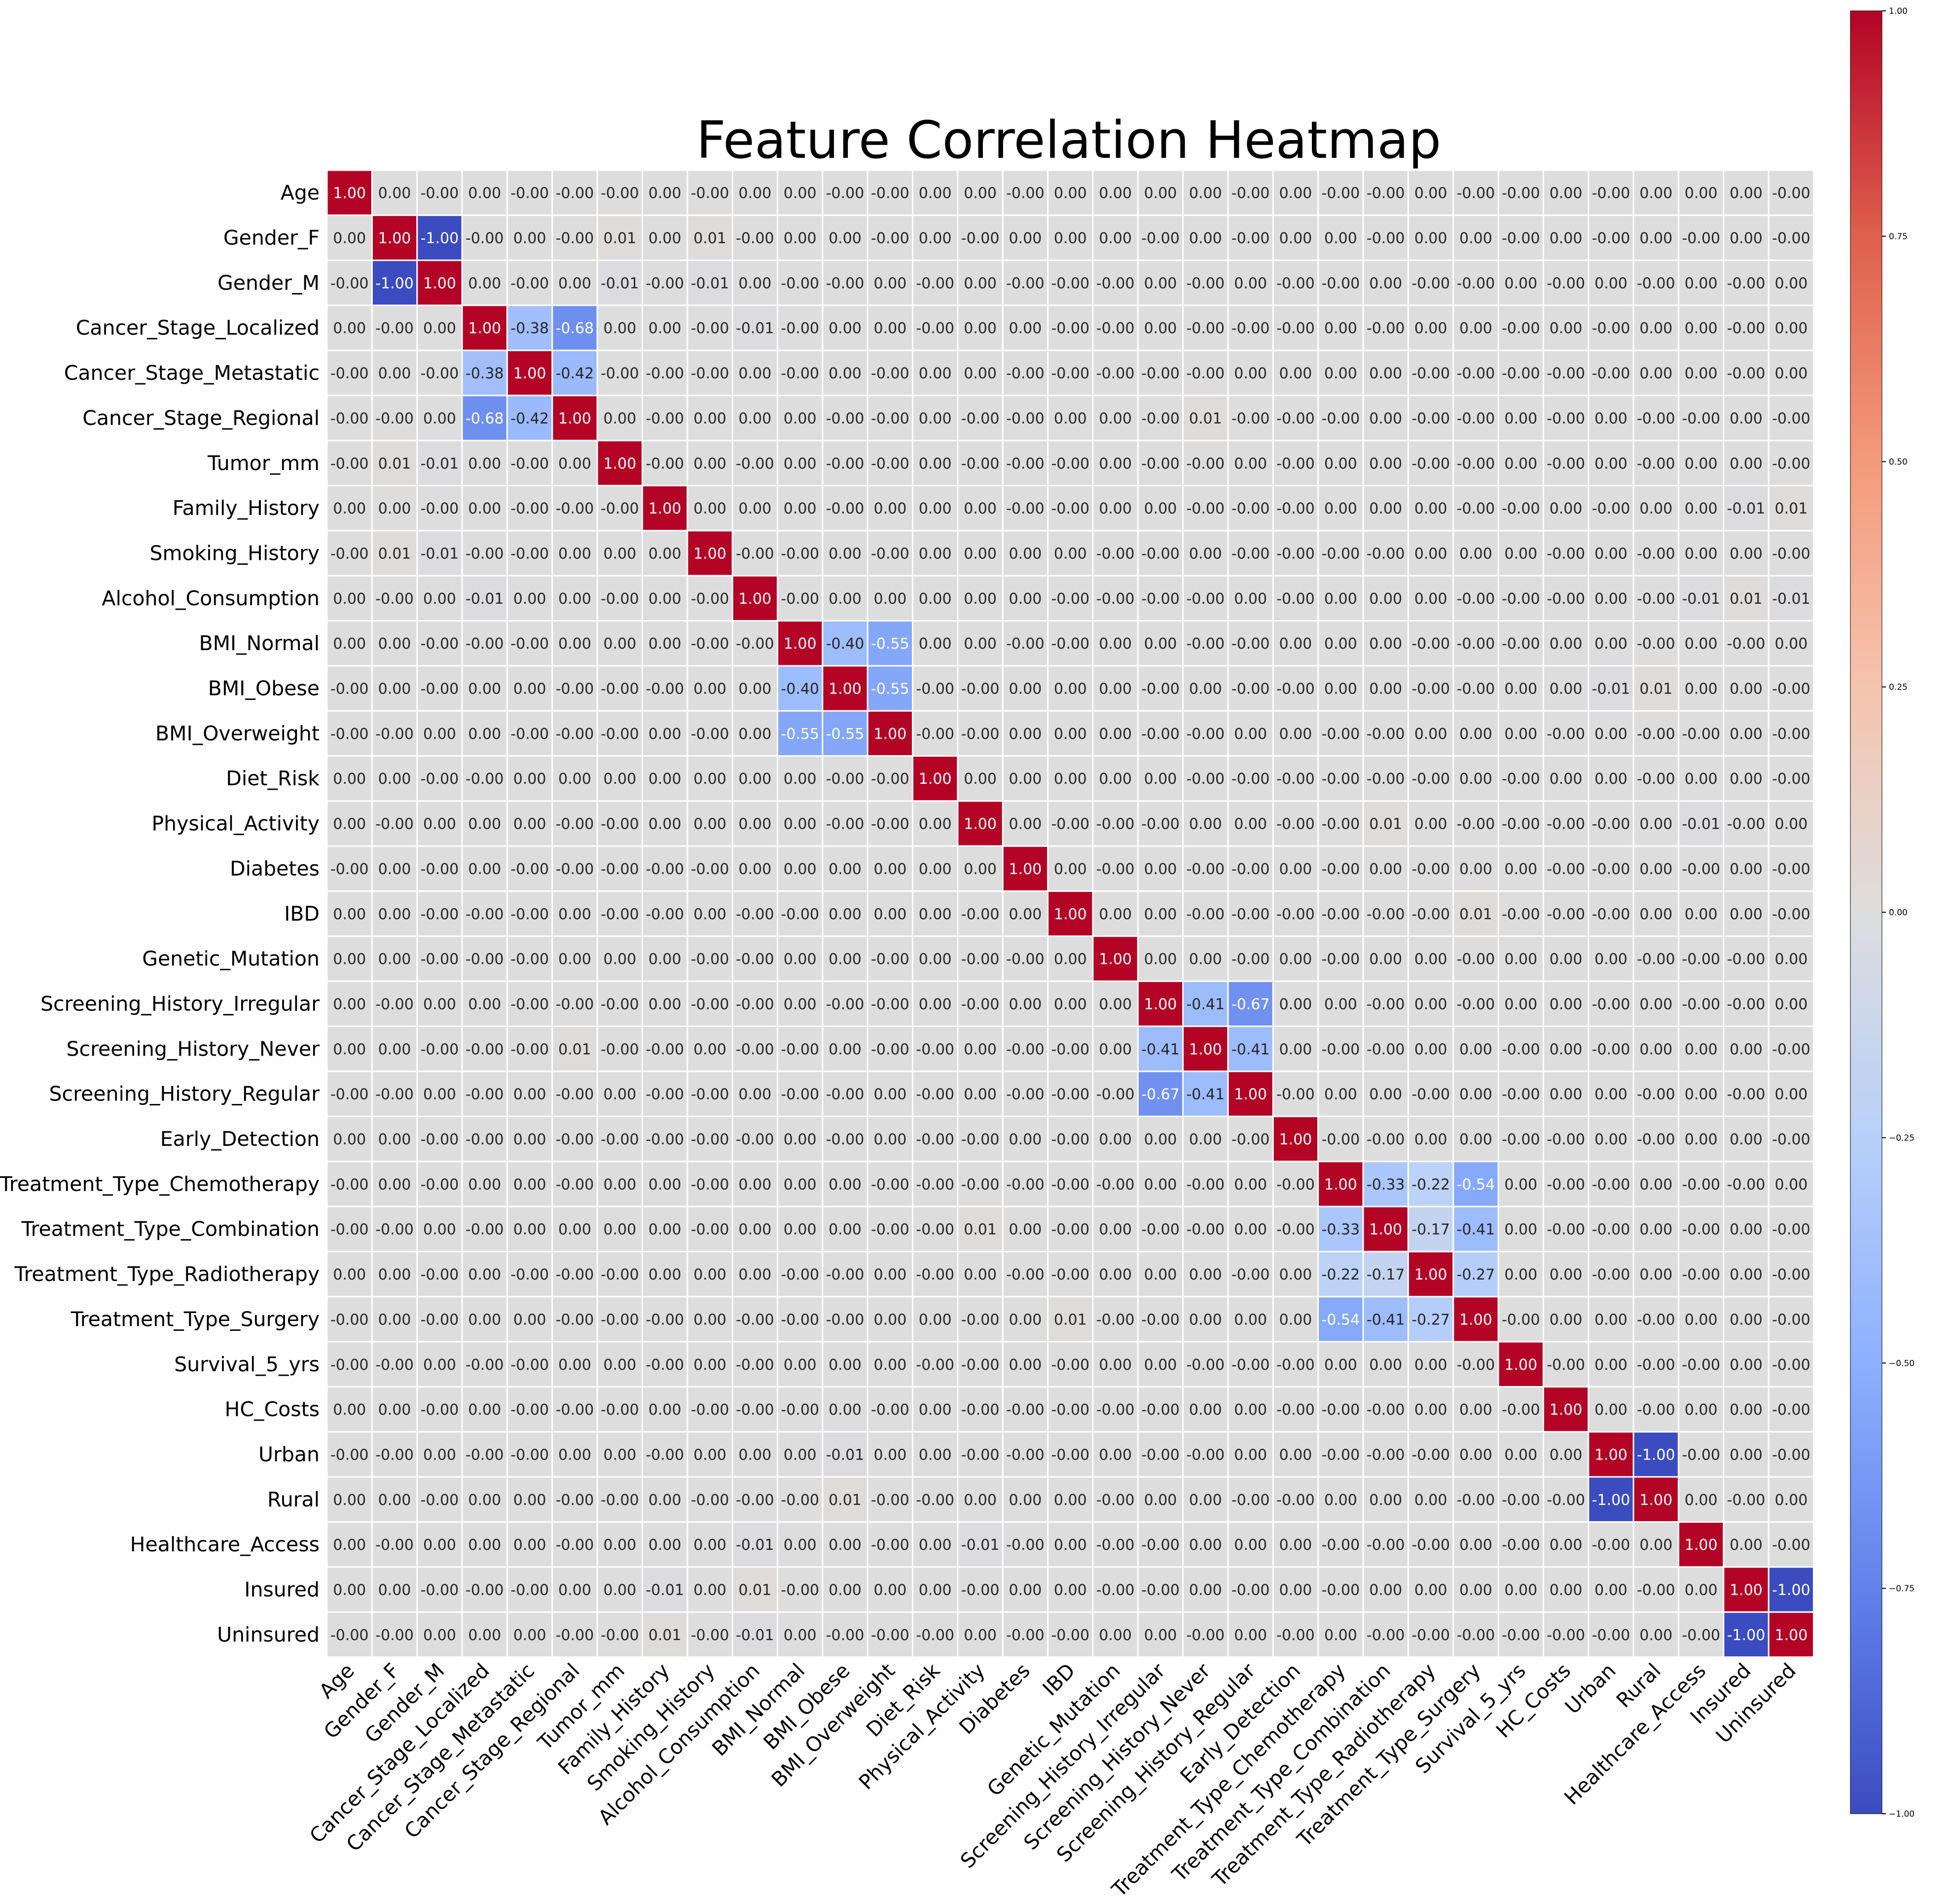 The image size is (1952, 1904). What do you see at coordinates (194, 1049) in the screenshot?
I see `row-label: Screening_History_Never` at bounding box center [194, 1049].